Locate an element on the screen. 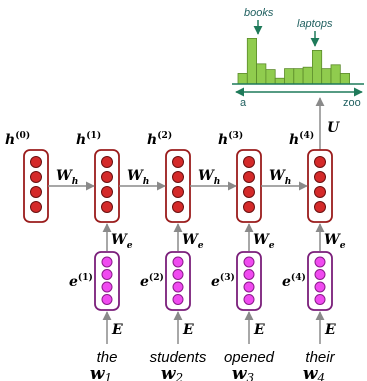  embedding-label: e(3) is located at coordinates (223, 281).